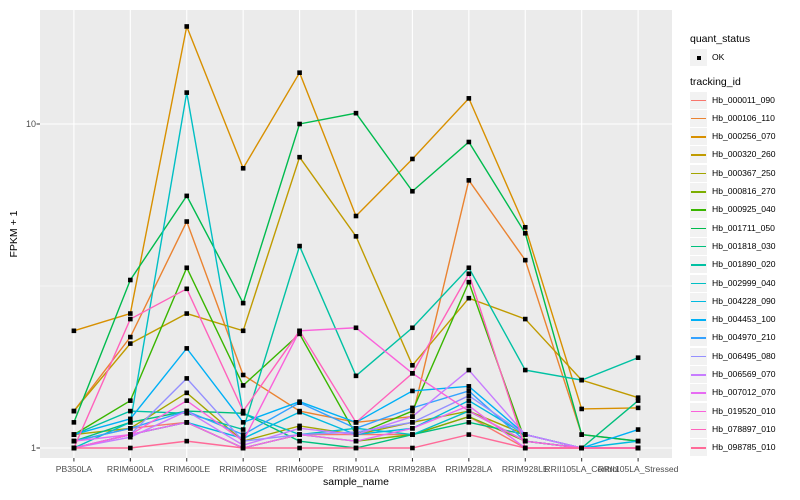  Describe the element at coordinates (187, 469) in the screenshot. I see `x-tick-label-RRIM600LE: RRIM600LE` at that location.